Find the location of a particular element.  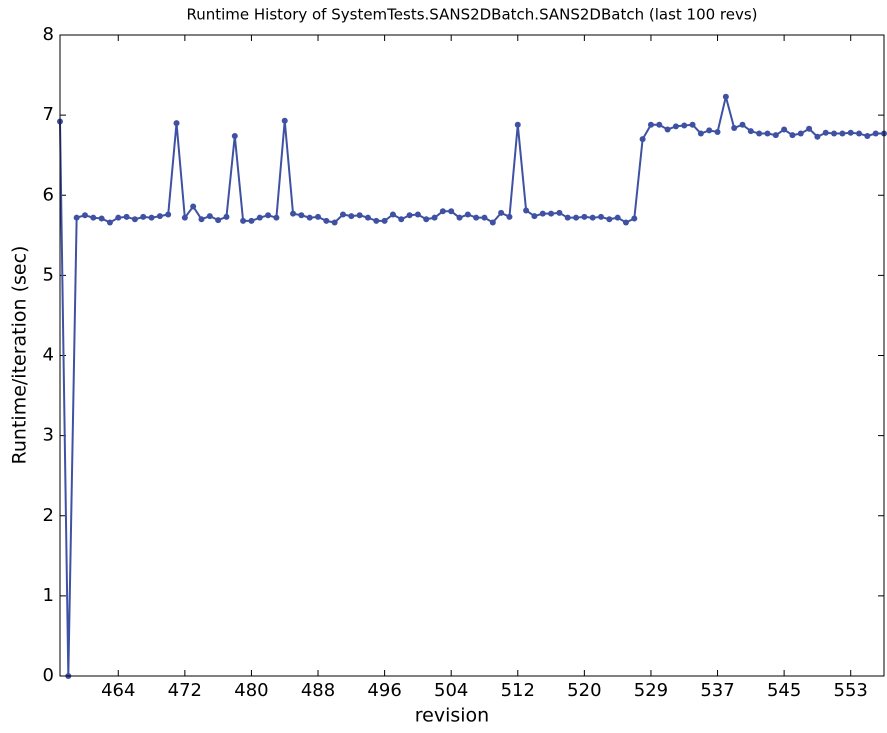

x-tick-label: 464 is located at coordinates (118, 690).